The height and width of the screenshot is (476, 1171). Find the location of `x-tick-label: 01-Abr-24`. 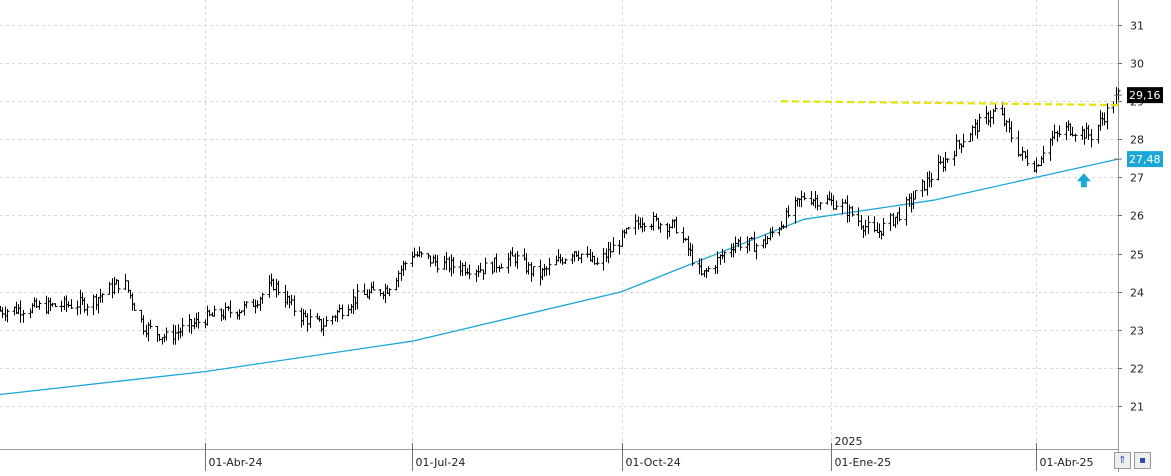

x-tick-label: 01-Abr-24 is located at coordinates (236, 462).